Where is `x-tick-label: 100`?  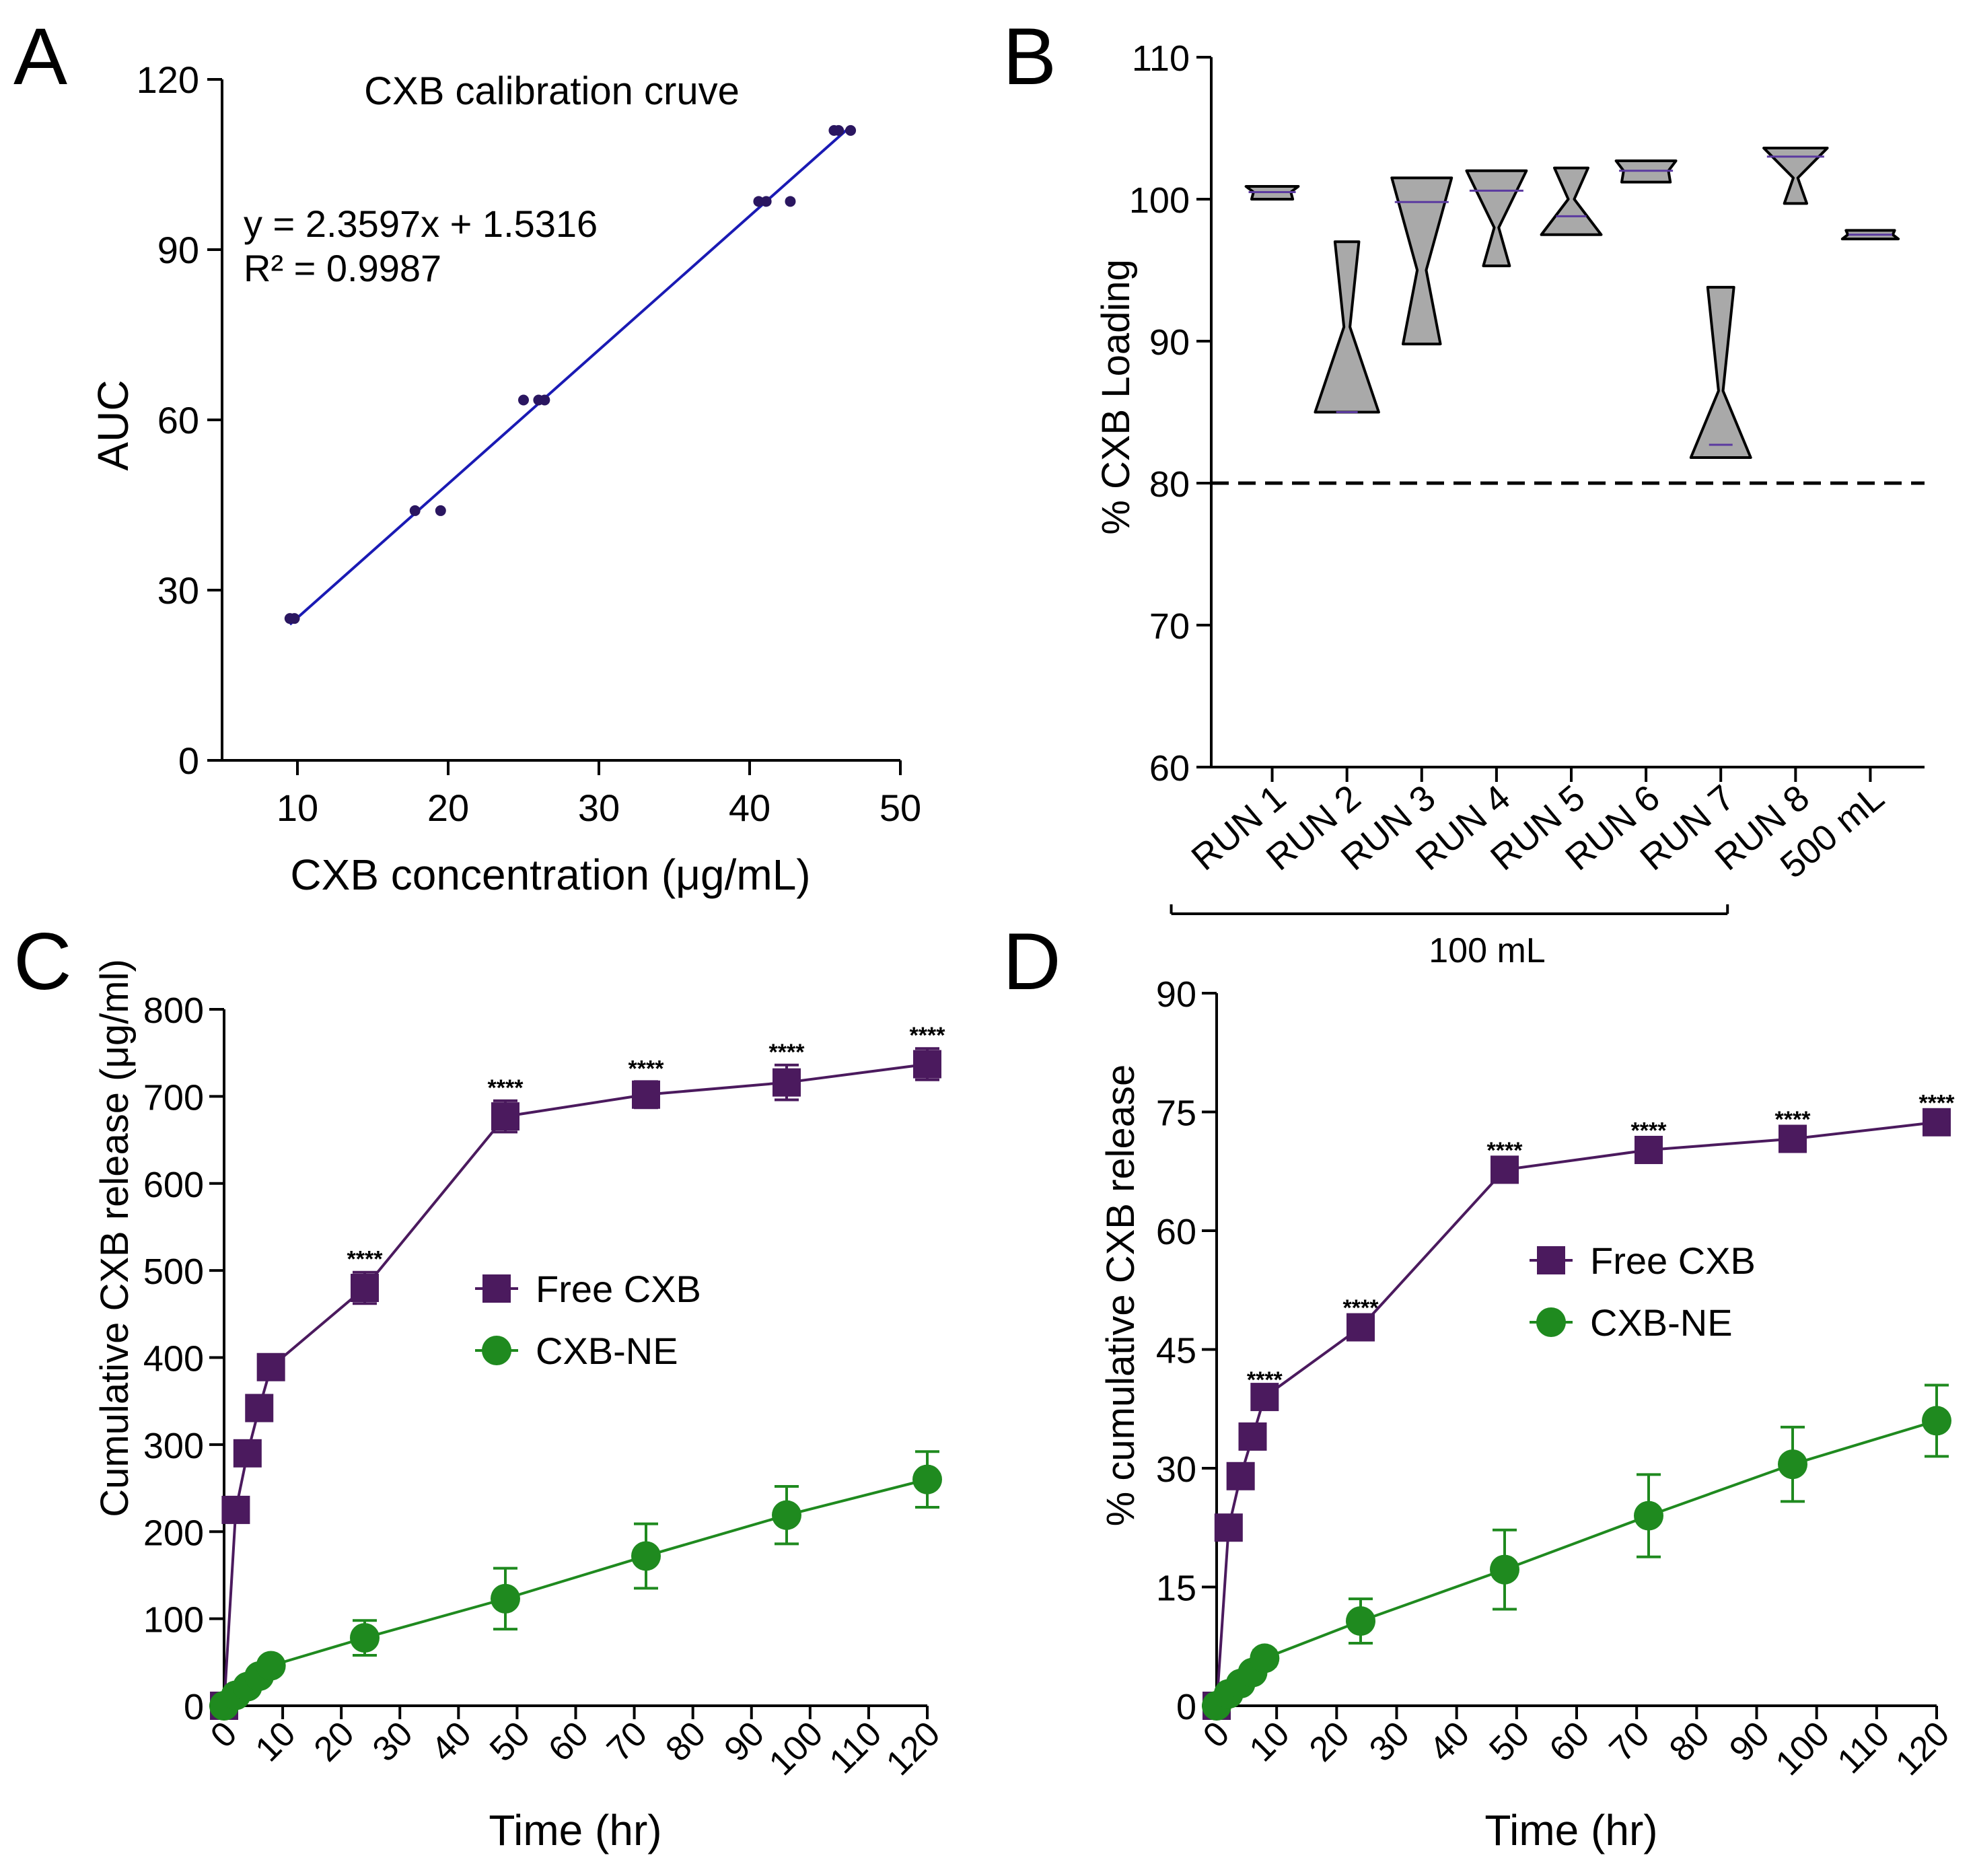 x-tick-label: 100 is located at coordinates (1802, 1748).